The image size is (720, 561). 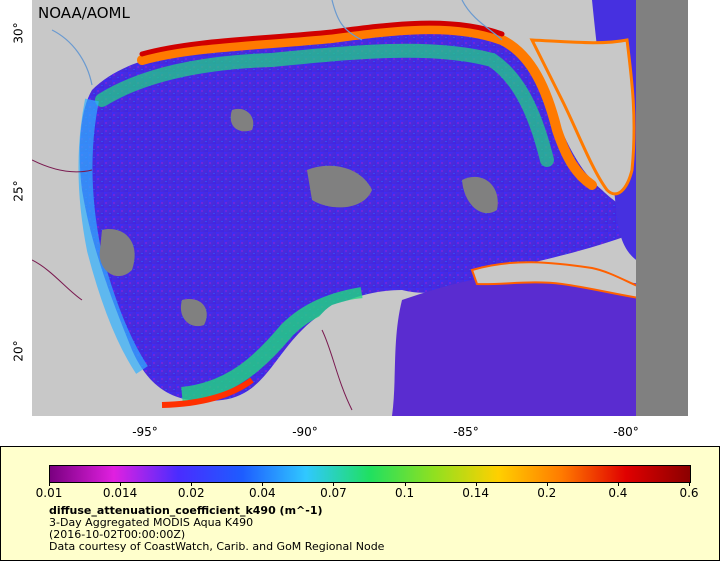 What do you see at coordinates (333, 493) in the screenshot?
I see `colorbar-tick-label: 0.07` at bounding box center [333, 493].